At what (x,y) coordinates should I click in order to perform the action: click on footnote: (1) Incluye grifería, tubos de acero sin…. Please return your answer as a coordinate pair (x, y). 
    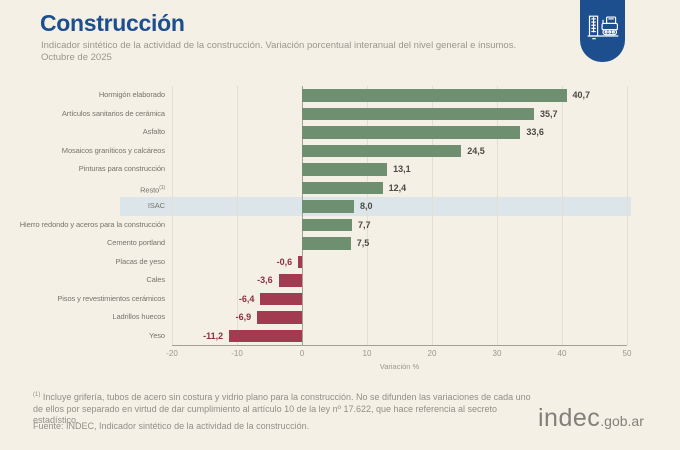
    Looking at the image, I should click on (288, 408).